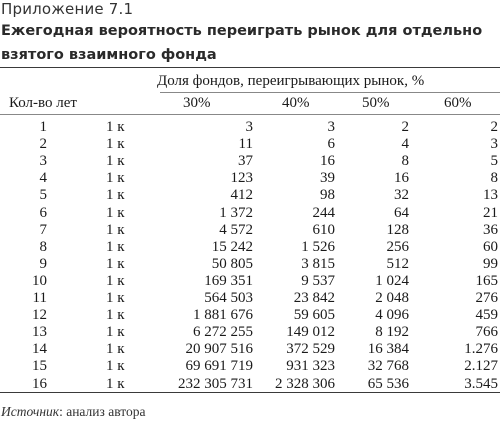  I want to click on years-cell: 12, so click(39, 315).